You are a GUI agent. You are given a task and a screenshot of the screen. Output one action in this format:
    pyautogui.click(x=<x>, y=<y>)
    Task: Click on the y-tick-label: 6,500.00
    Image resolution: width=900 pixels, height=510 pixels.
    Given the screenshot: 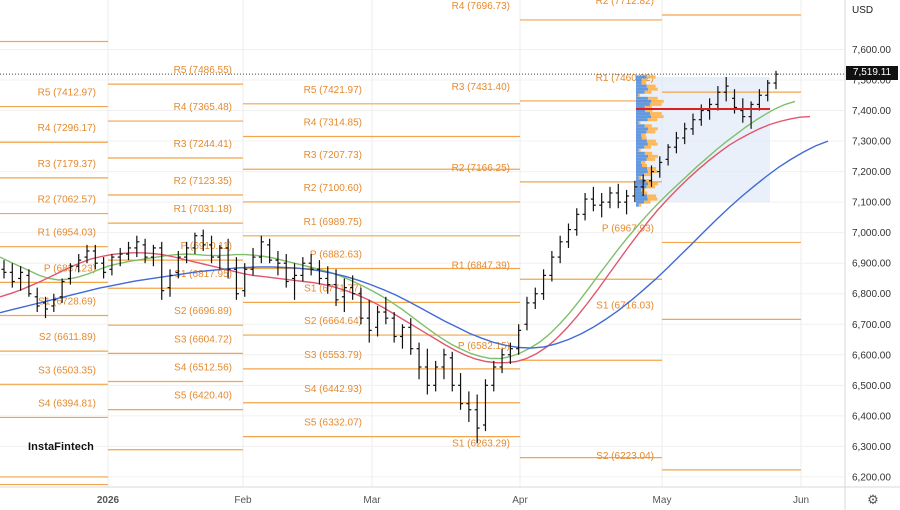 What is the action you would take?
    pyautogui.click(x=871, y=386)
    